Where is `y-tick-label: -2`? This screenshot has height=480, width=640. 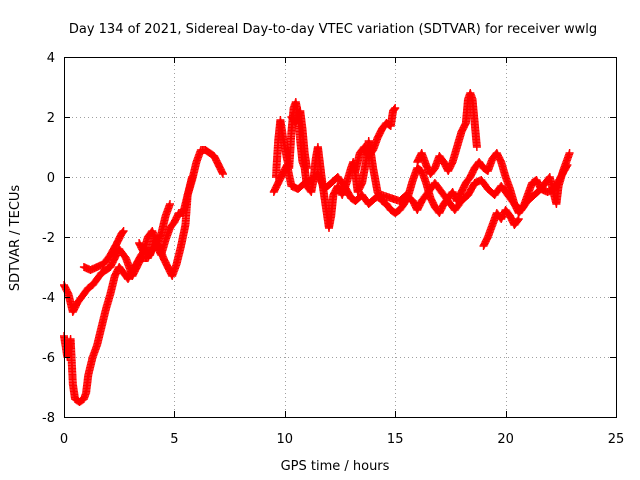 y-tick-label: -2 is located at coordinates (48, 238).